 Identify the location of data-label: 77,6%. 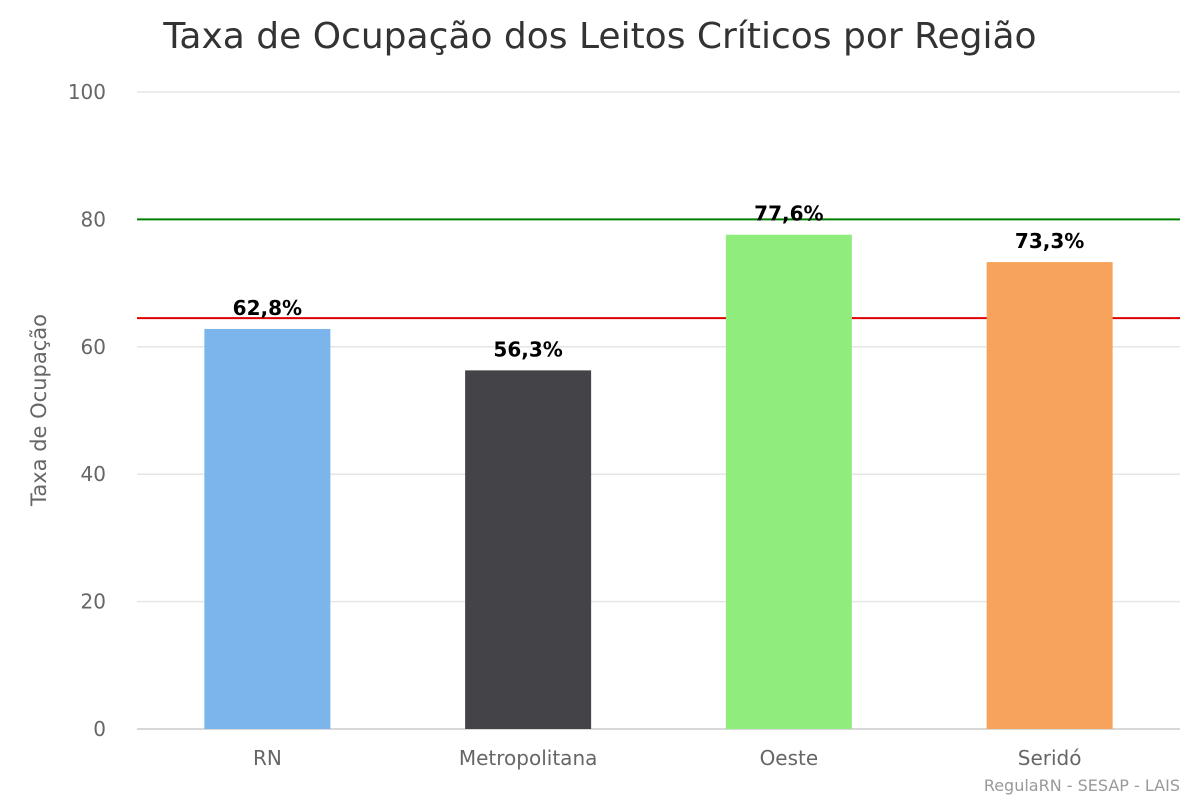
(788, 214).